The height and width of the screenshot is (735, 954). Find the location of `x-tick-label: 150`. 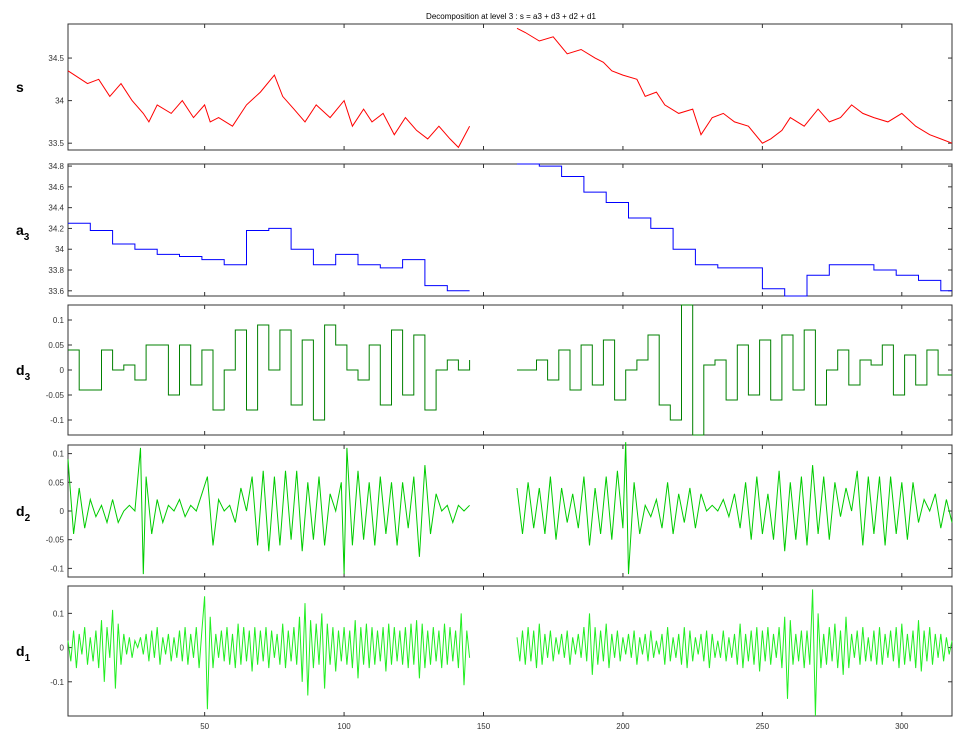

x-tick-label: 150 is located at coordinates (484, 726).